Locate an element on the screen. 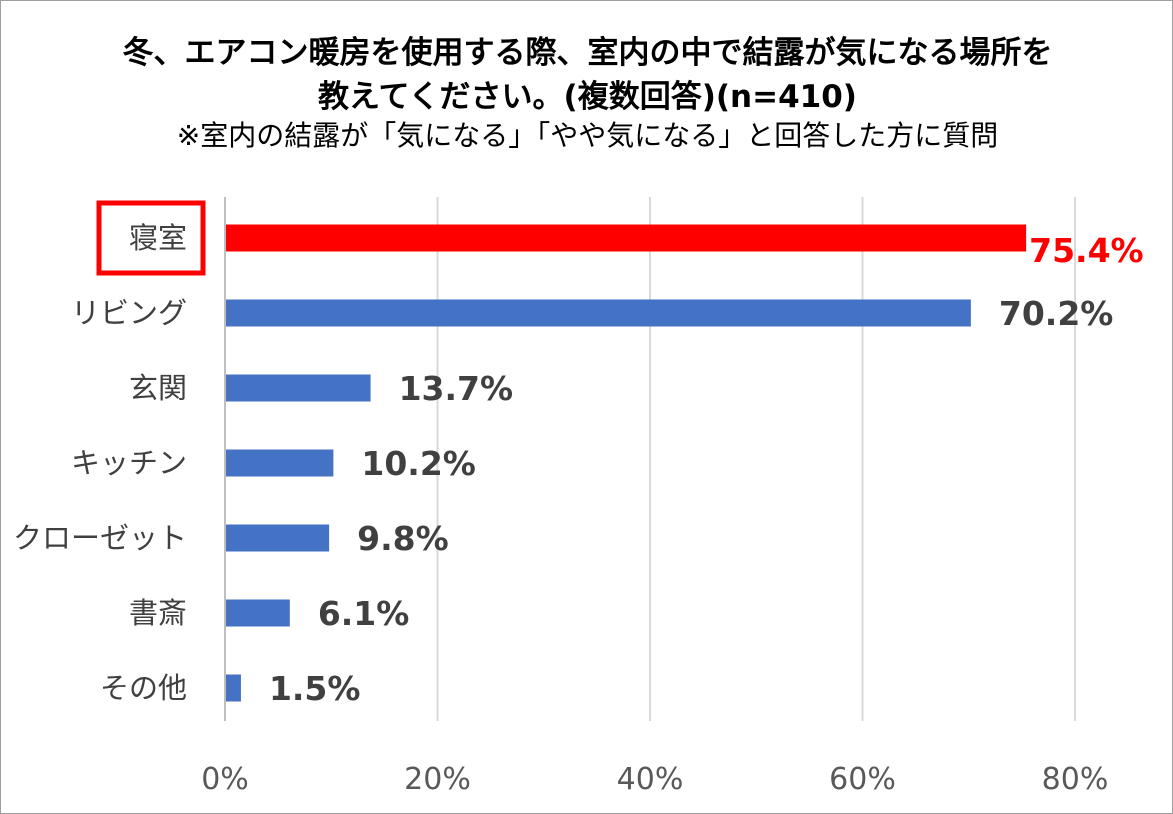  chart-title-line1: 冬、エアコン暖房を使用する際、室内の中で結露が気になる場所を is located at coordinates (587, 53).